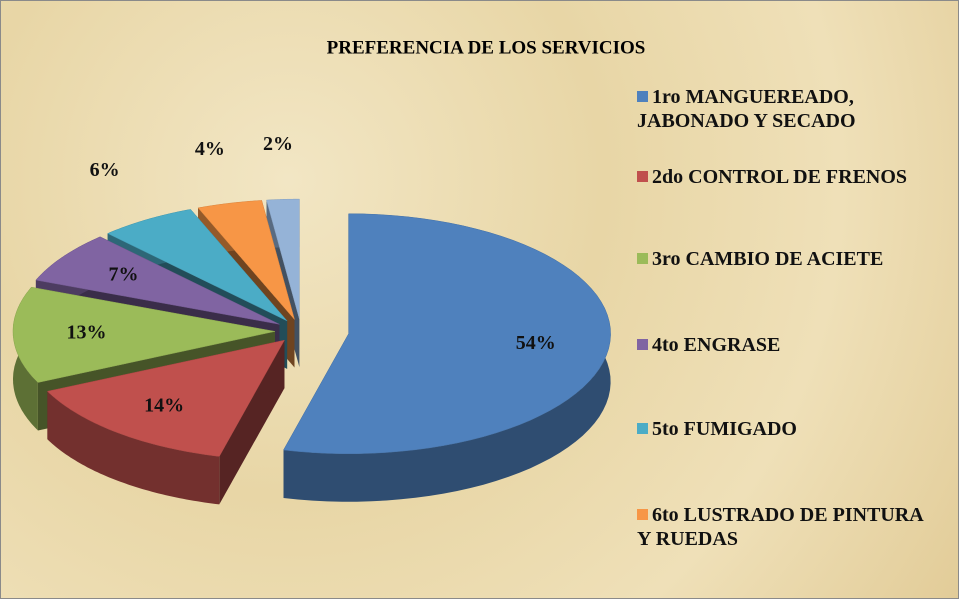 Image resolution: width=959 pixels, height=599 pixels. Describe the element at coordinates (780, 527) in the screenshot. I see `legend-label: 6to LUSTRADO DE PINTURA Y RUEDAS` at that location.